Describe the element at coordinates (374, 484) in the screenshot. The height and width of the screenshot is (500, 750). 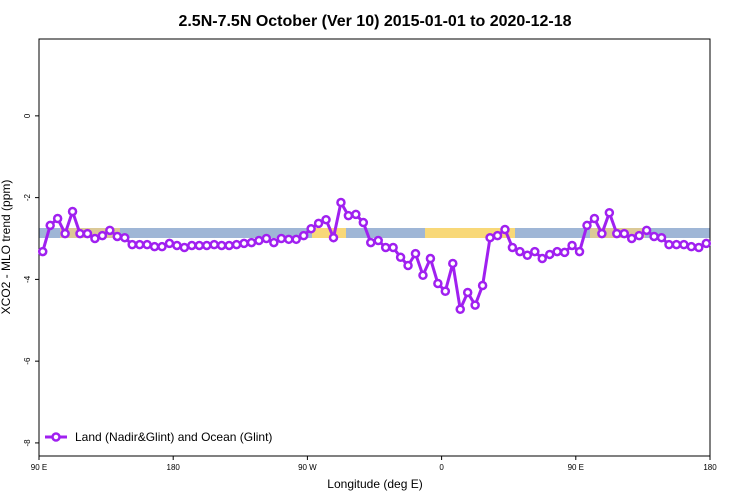
I see `x-axis-label: Longitude (deg E)` at that location.